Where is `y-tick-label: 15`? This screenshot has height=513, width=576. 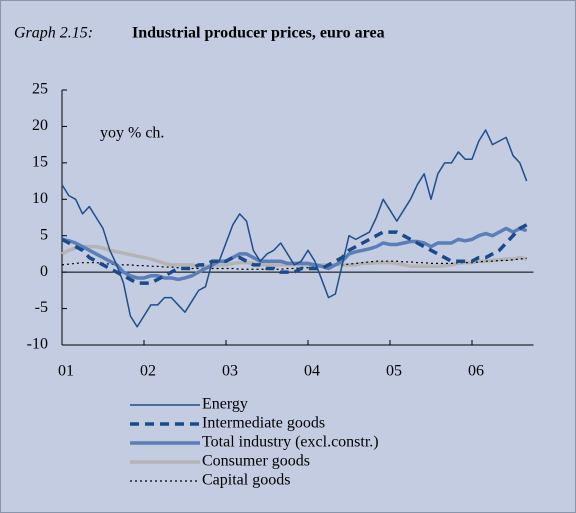
y-tick-label: 15 is located at coordinates (40, 162).